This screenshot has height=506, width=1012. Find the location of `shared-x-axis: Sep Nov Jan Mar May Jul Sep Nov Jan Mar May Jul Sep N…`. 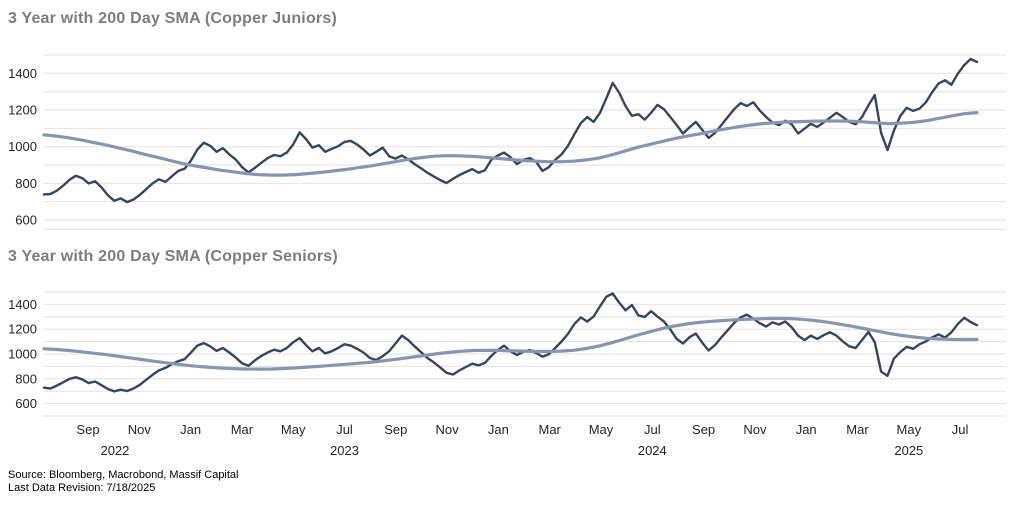

shared-x-axis: Sep Nov Jan Mar May Jul Sep Nov Jan Mar May Jul Sep N… is located at coordinates (506, 443).